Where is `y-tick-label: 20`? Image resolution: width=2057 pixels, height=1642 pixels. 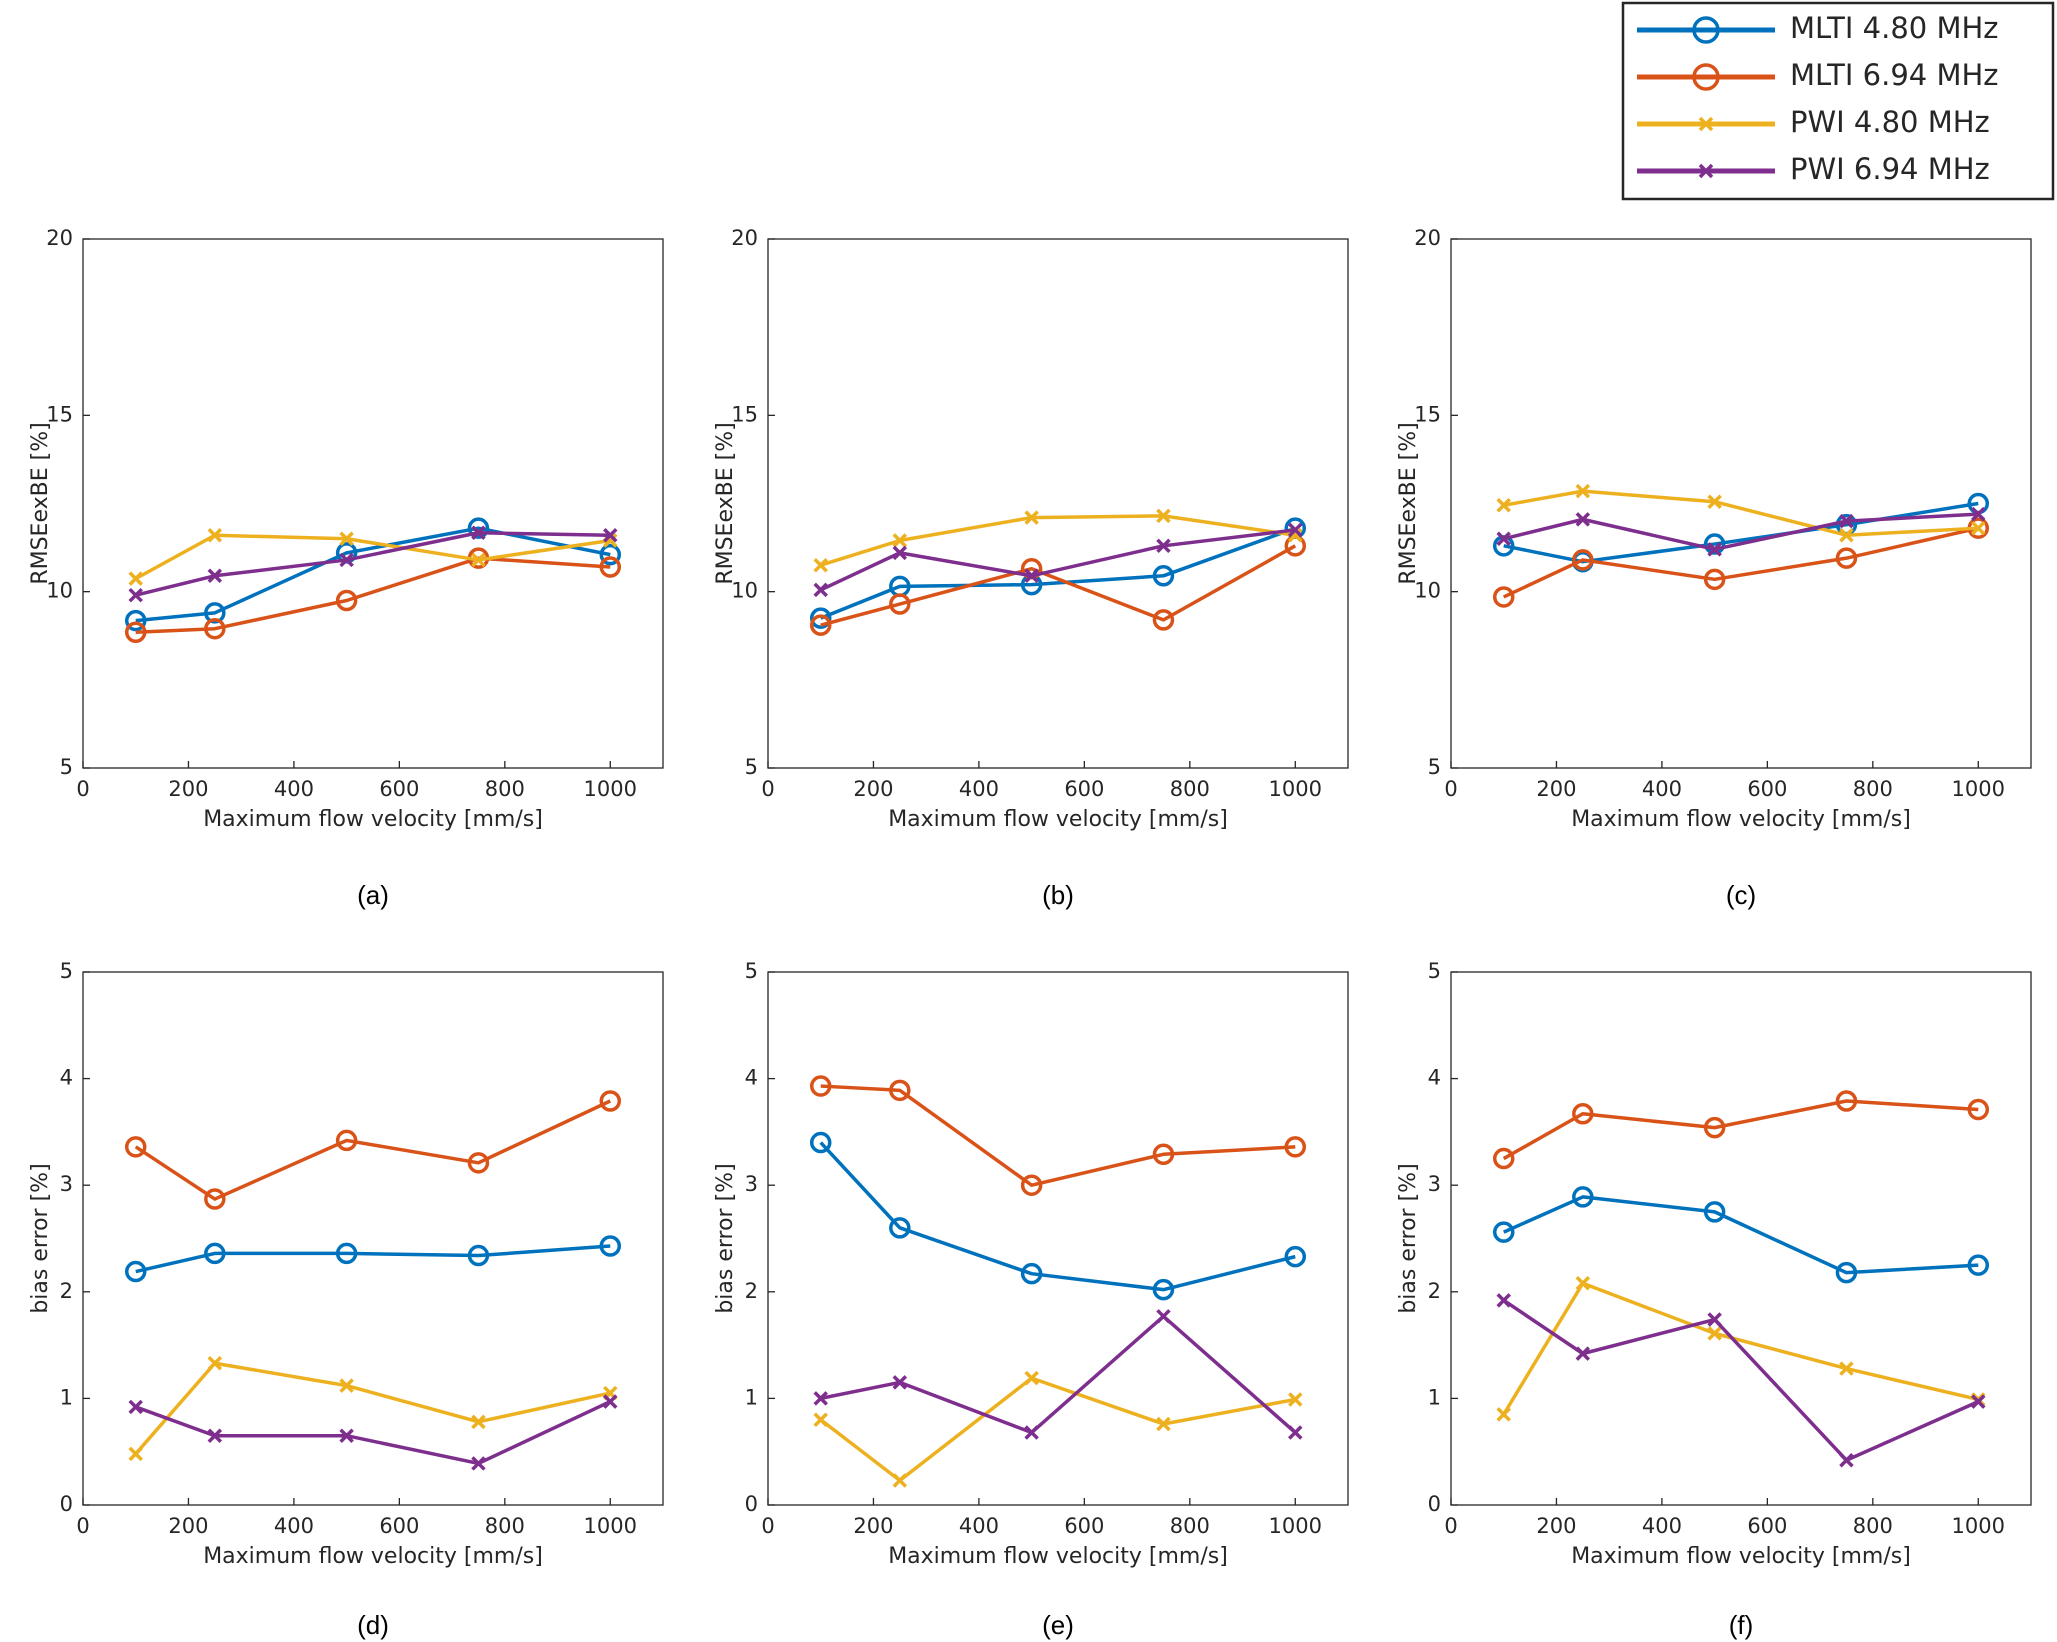 y-tick-label: 20 is located at coordinates (59, 238).